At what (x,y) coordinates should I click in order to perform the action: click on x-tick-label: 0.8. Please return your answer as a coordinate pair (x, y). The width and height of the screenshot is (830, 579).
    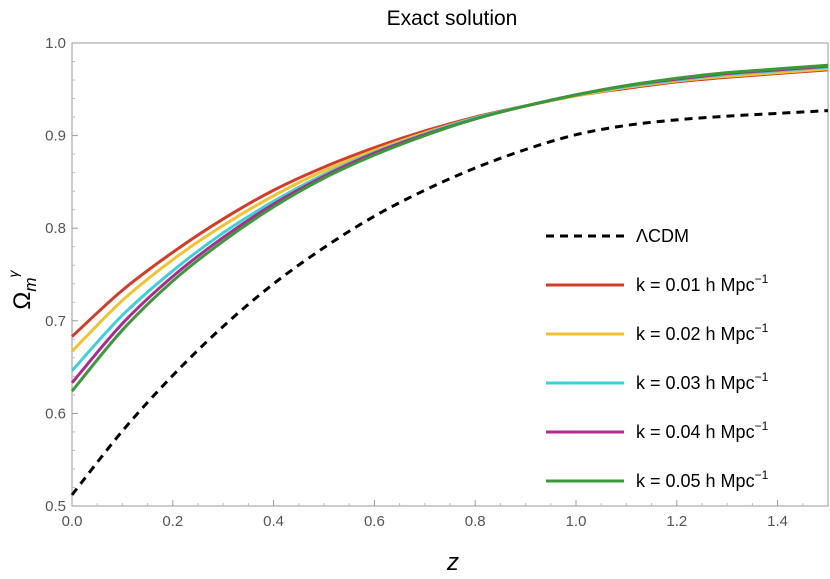
    Looking at the image, I should click on (475, 521).